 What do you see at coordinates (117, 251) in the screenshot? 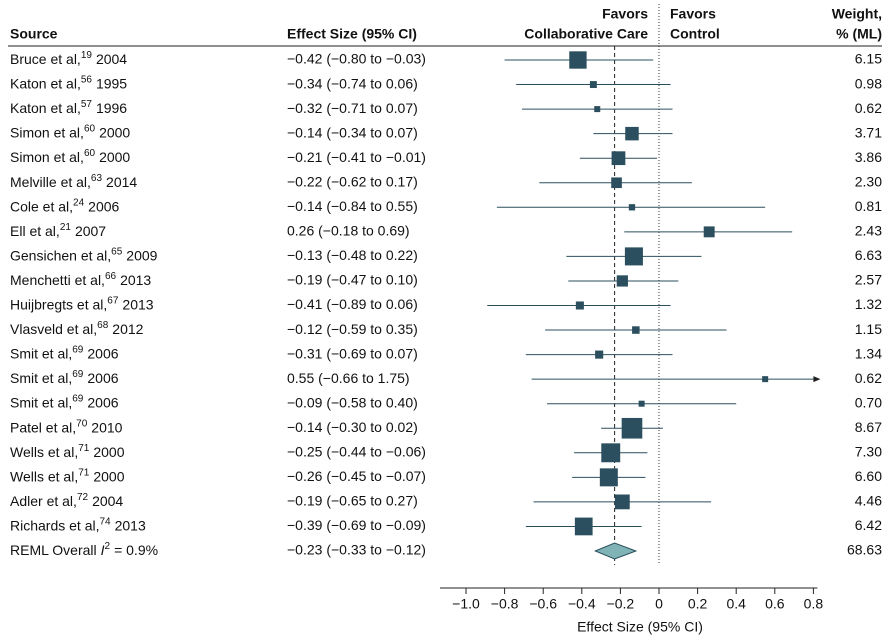
I see `reference-number: 65` at bounding box center [117, 251].